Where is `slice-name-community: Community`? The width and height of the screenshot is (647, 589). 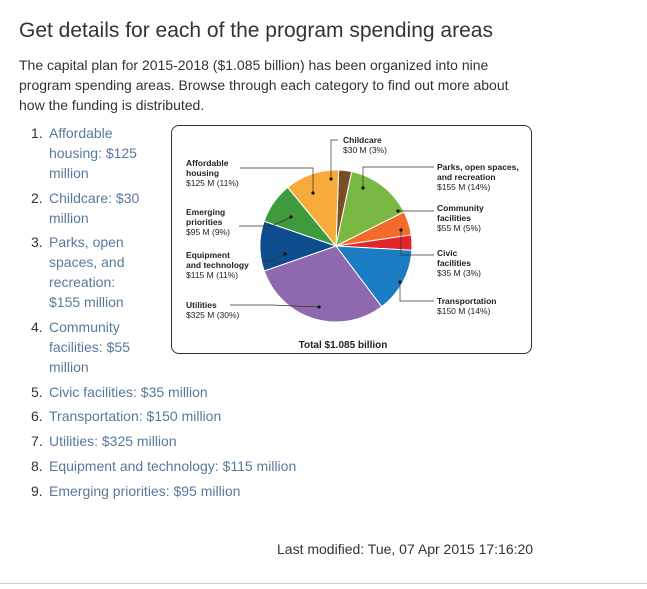
slice-name-community: Community is located at coordinates (460, 208).